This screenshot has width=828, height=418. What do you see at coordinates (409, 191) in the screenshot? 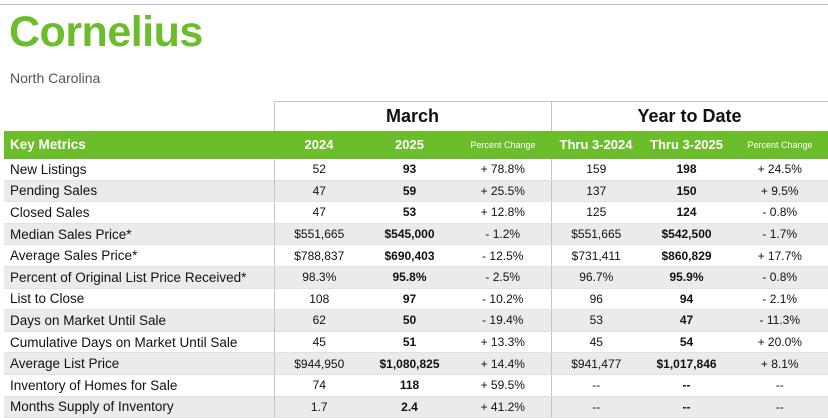
I see `cell-2025: 59` at bounding box center [409, 191].